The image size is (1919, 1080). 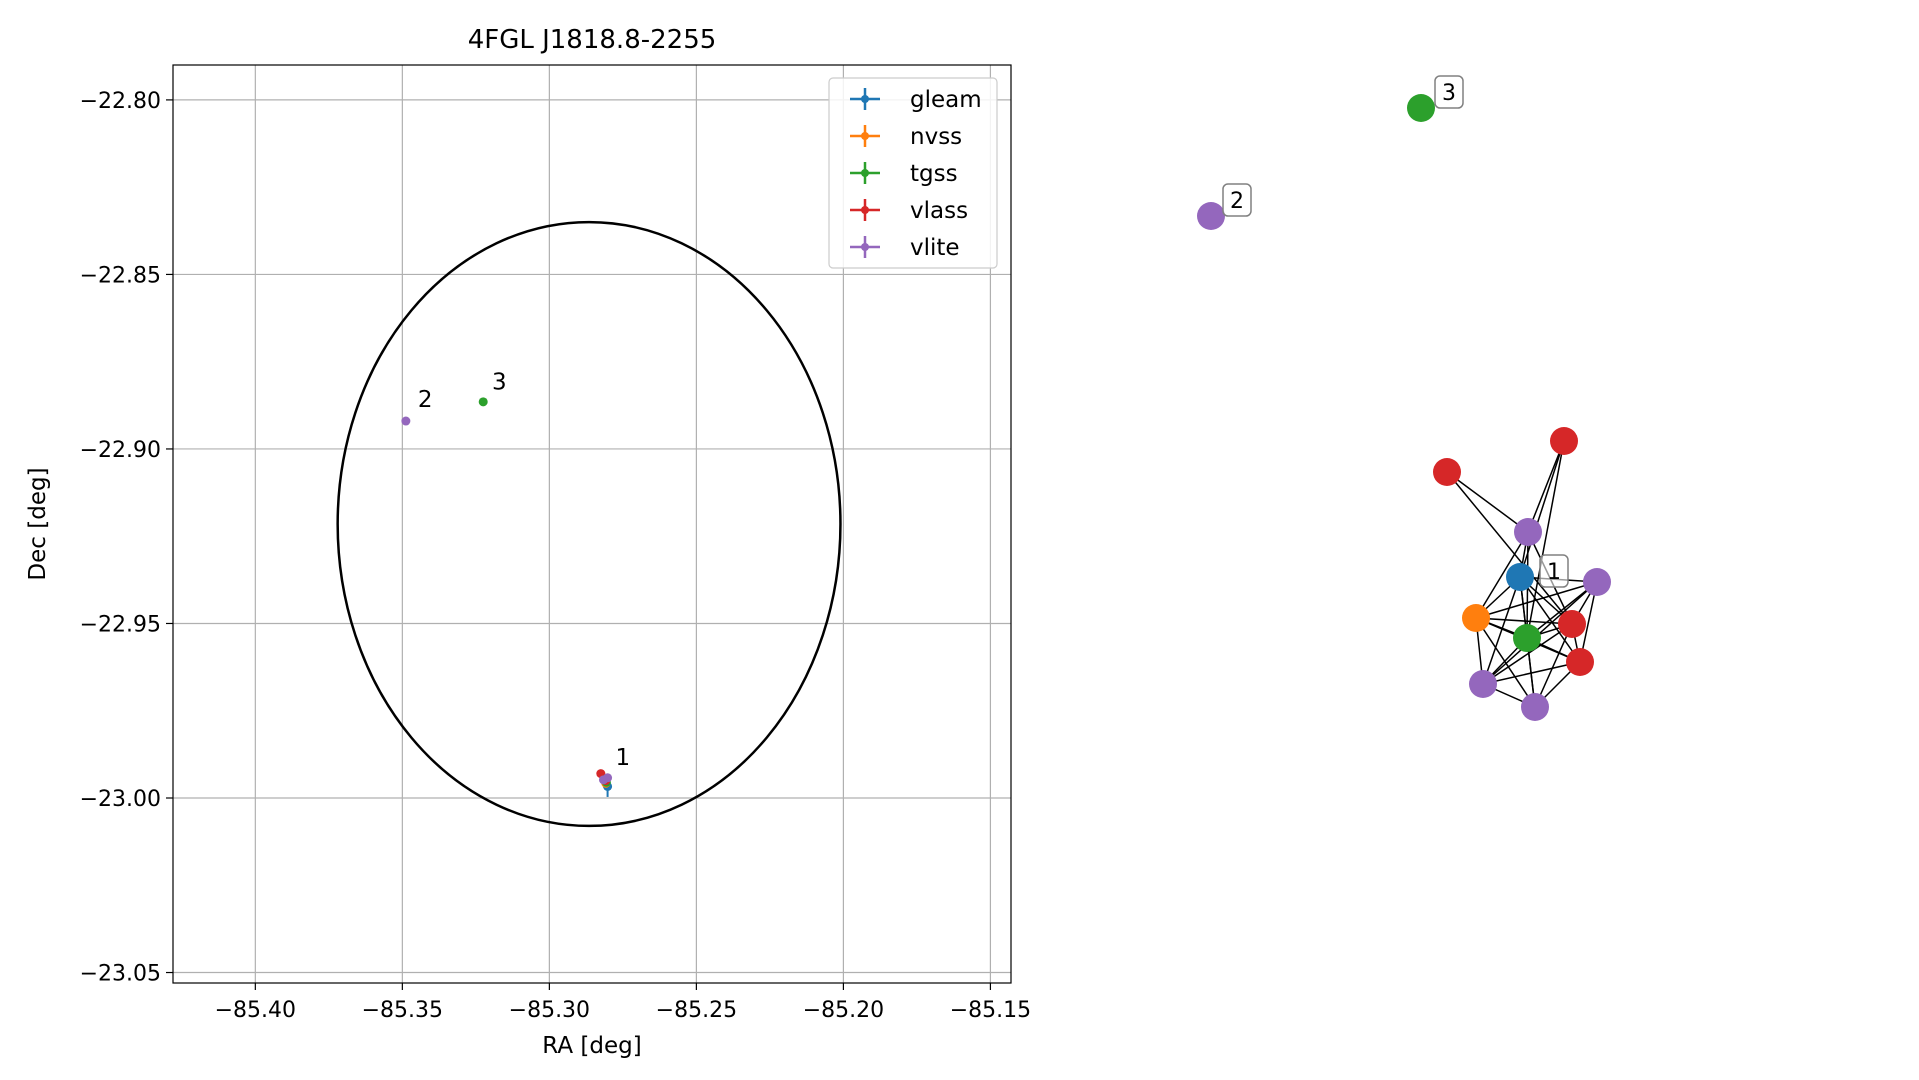 I want to click on legend-label-gleam: gleam, so click(x=946, y=100).